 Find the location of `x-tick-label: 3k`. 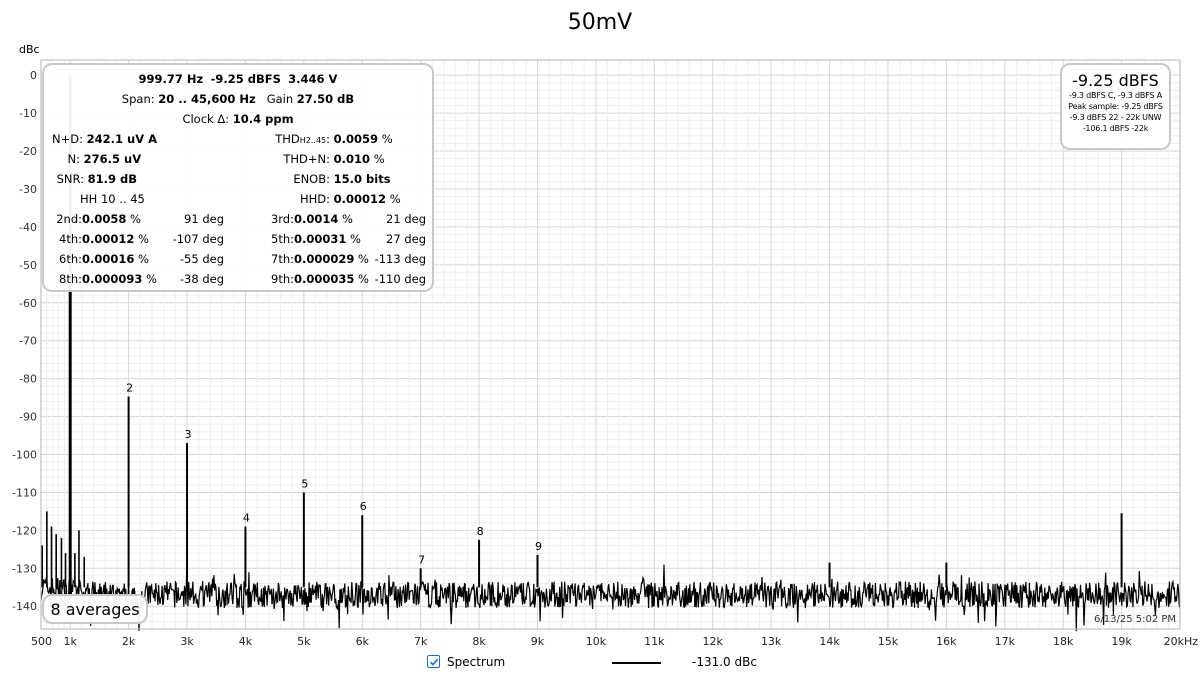

x-tick-label: 3k is located at coordinates (187, 641).